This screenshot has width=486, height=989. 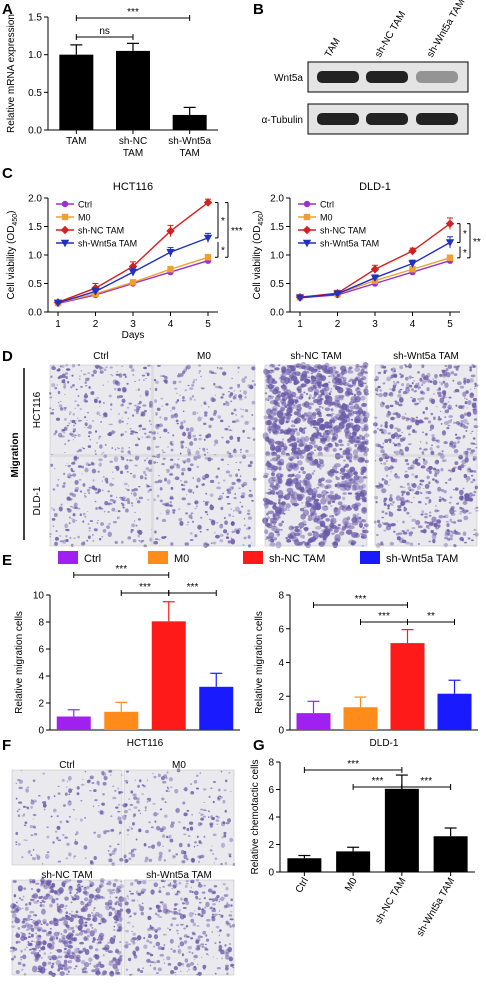 What do you see at coordinates (384, 743) in the screenshot?
I see `chart-e2-x-axis-label: DLD-1` at bounding box center [384, 743].